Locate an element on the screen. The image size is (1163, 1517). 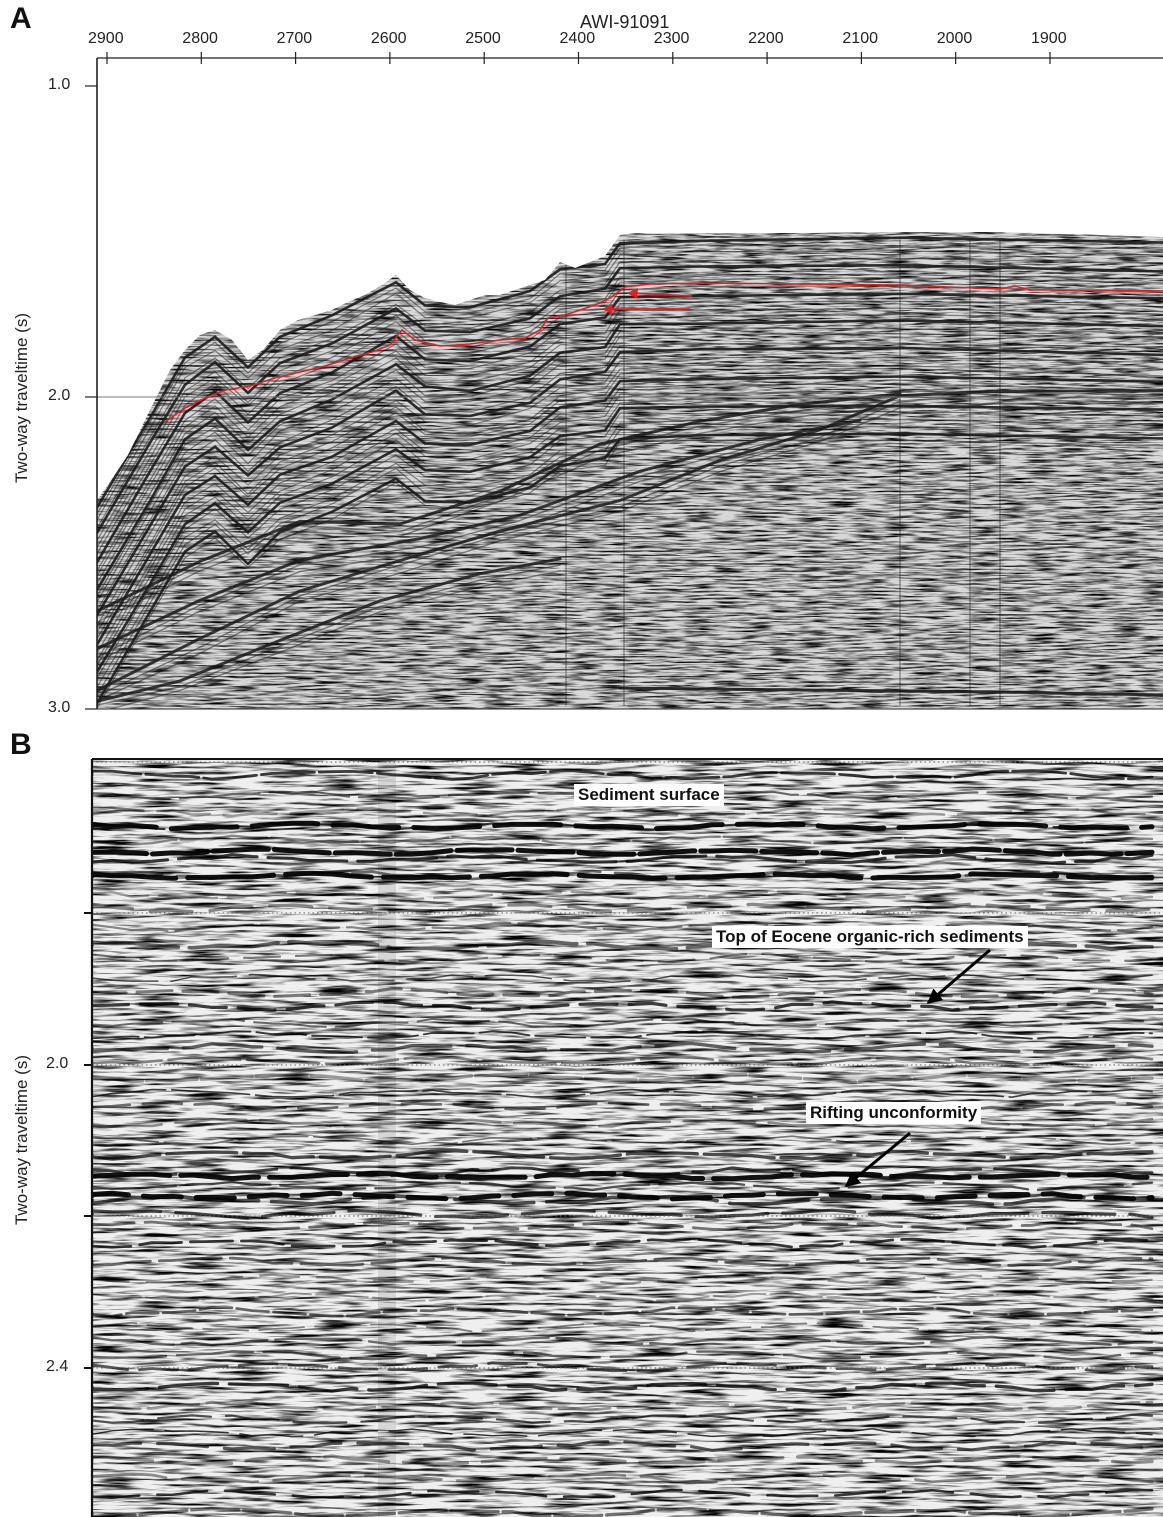
panel-b-ytick-label-2-4: 2.4 is located at coordinates (57, 1366).